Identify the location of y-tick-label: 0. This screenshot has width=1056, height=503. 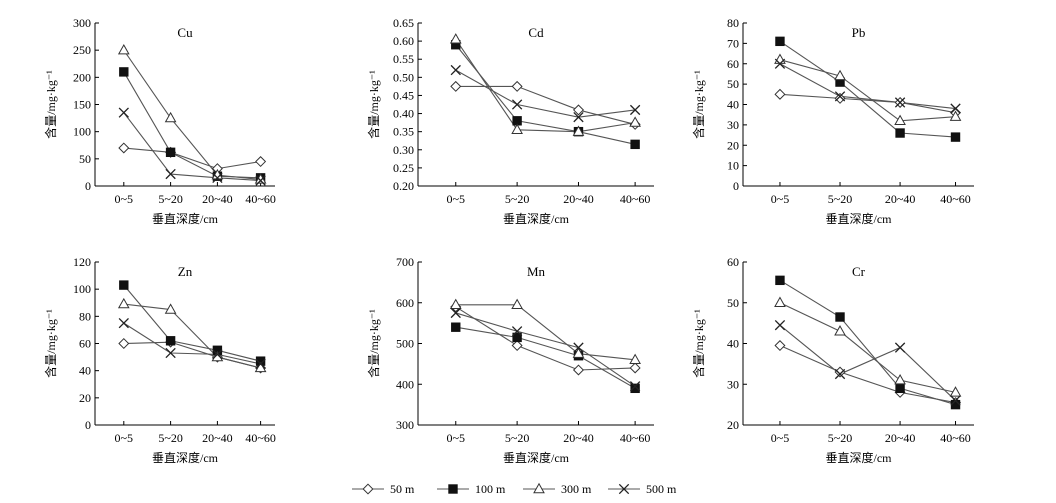
(736, 186).